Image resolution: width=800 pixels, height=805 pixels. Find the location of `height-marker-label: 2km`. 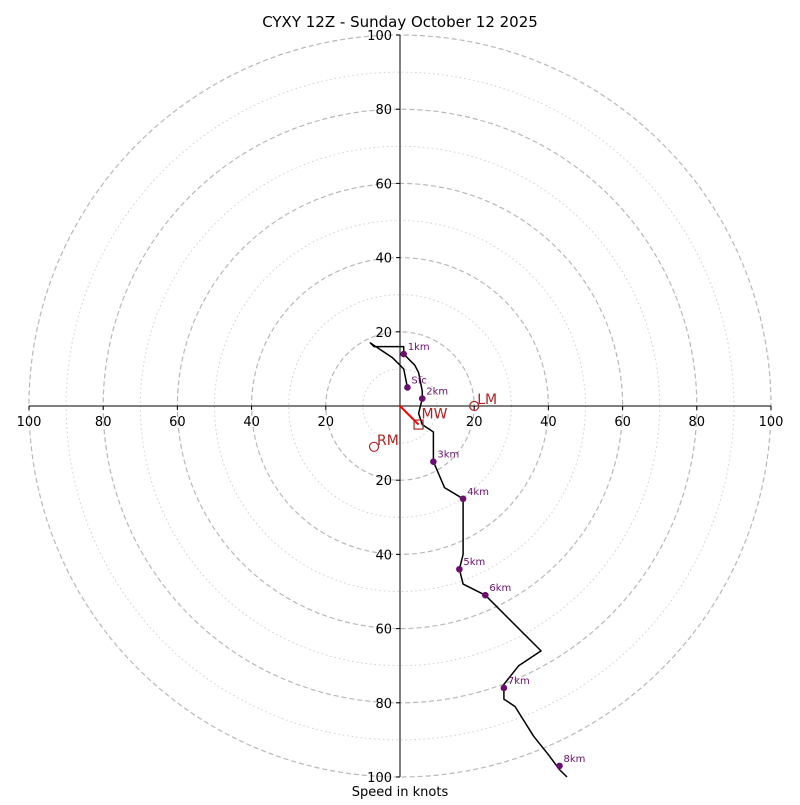

height-marker-label: 2km is located at coordinates (437, 392).